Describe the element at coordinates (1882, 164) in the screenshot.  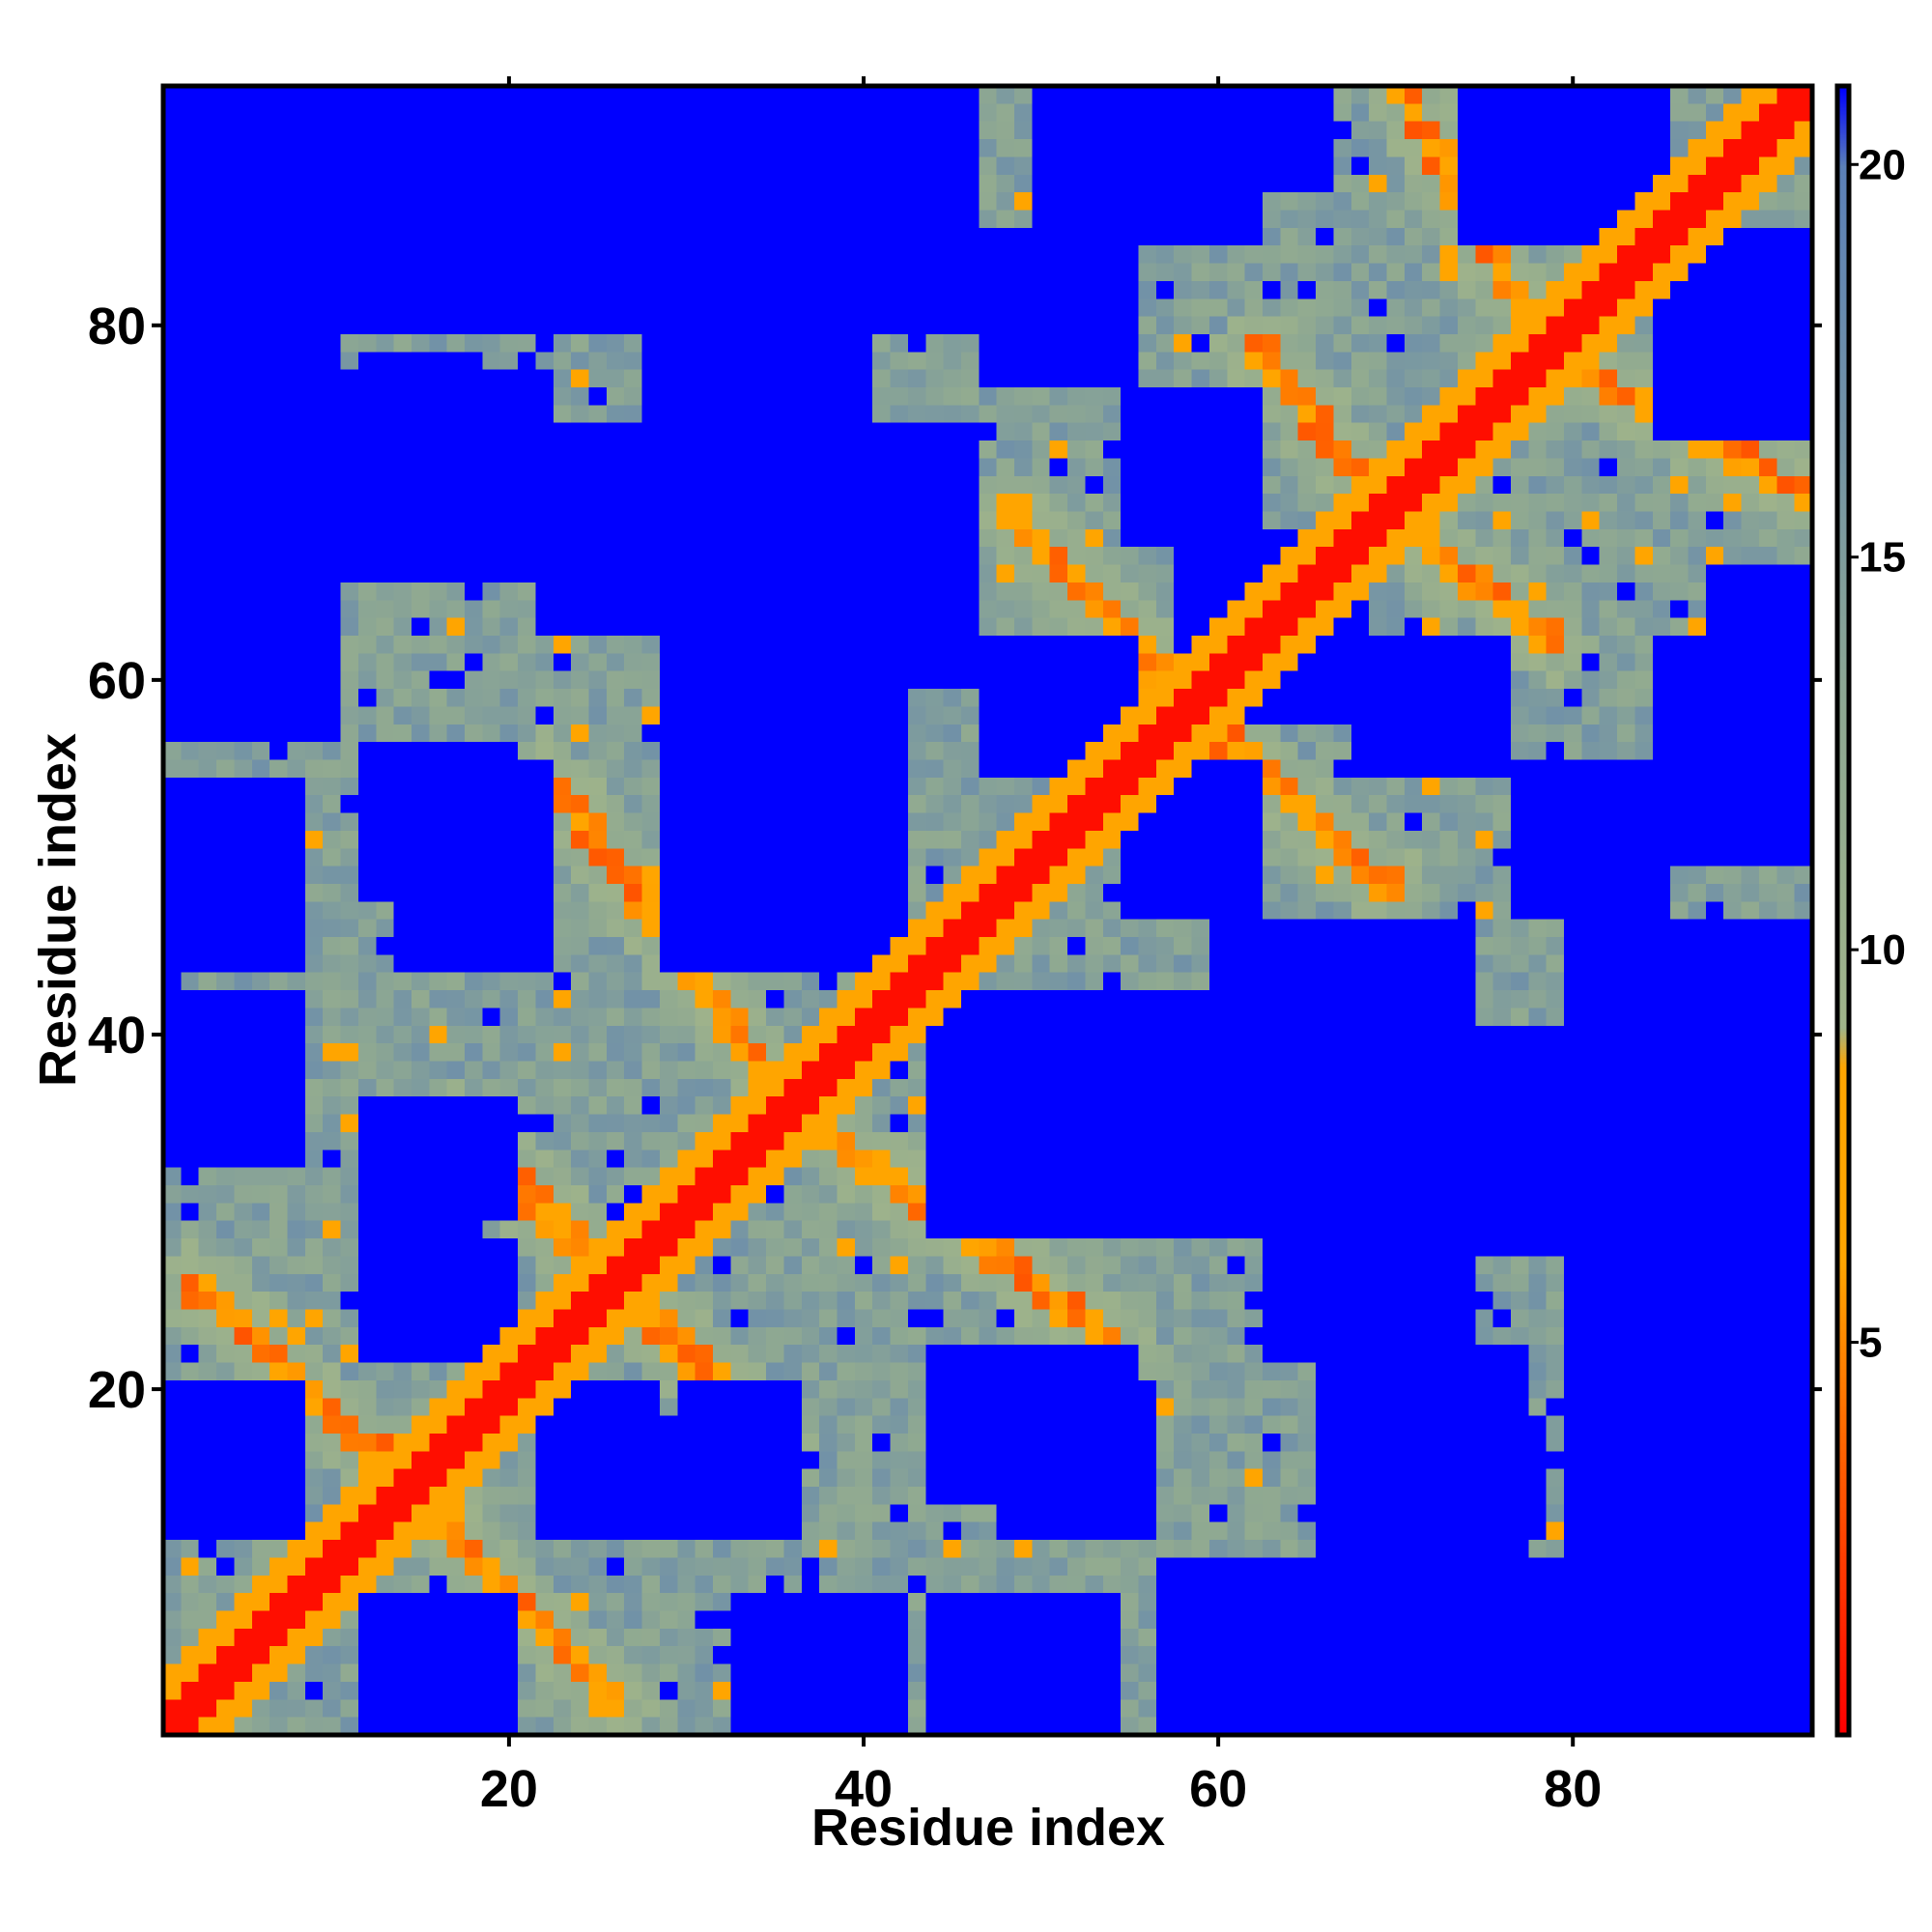
I see `colorbar-tick-label: 20` at that location.